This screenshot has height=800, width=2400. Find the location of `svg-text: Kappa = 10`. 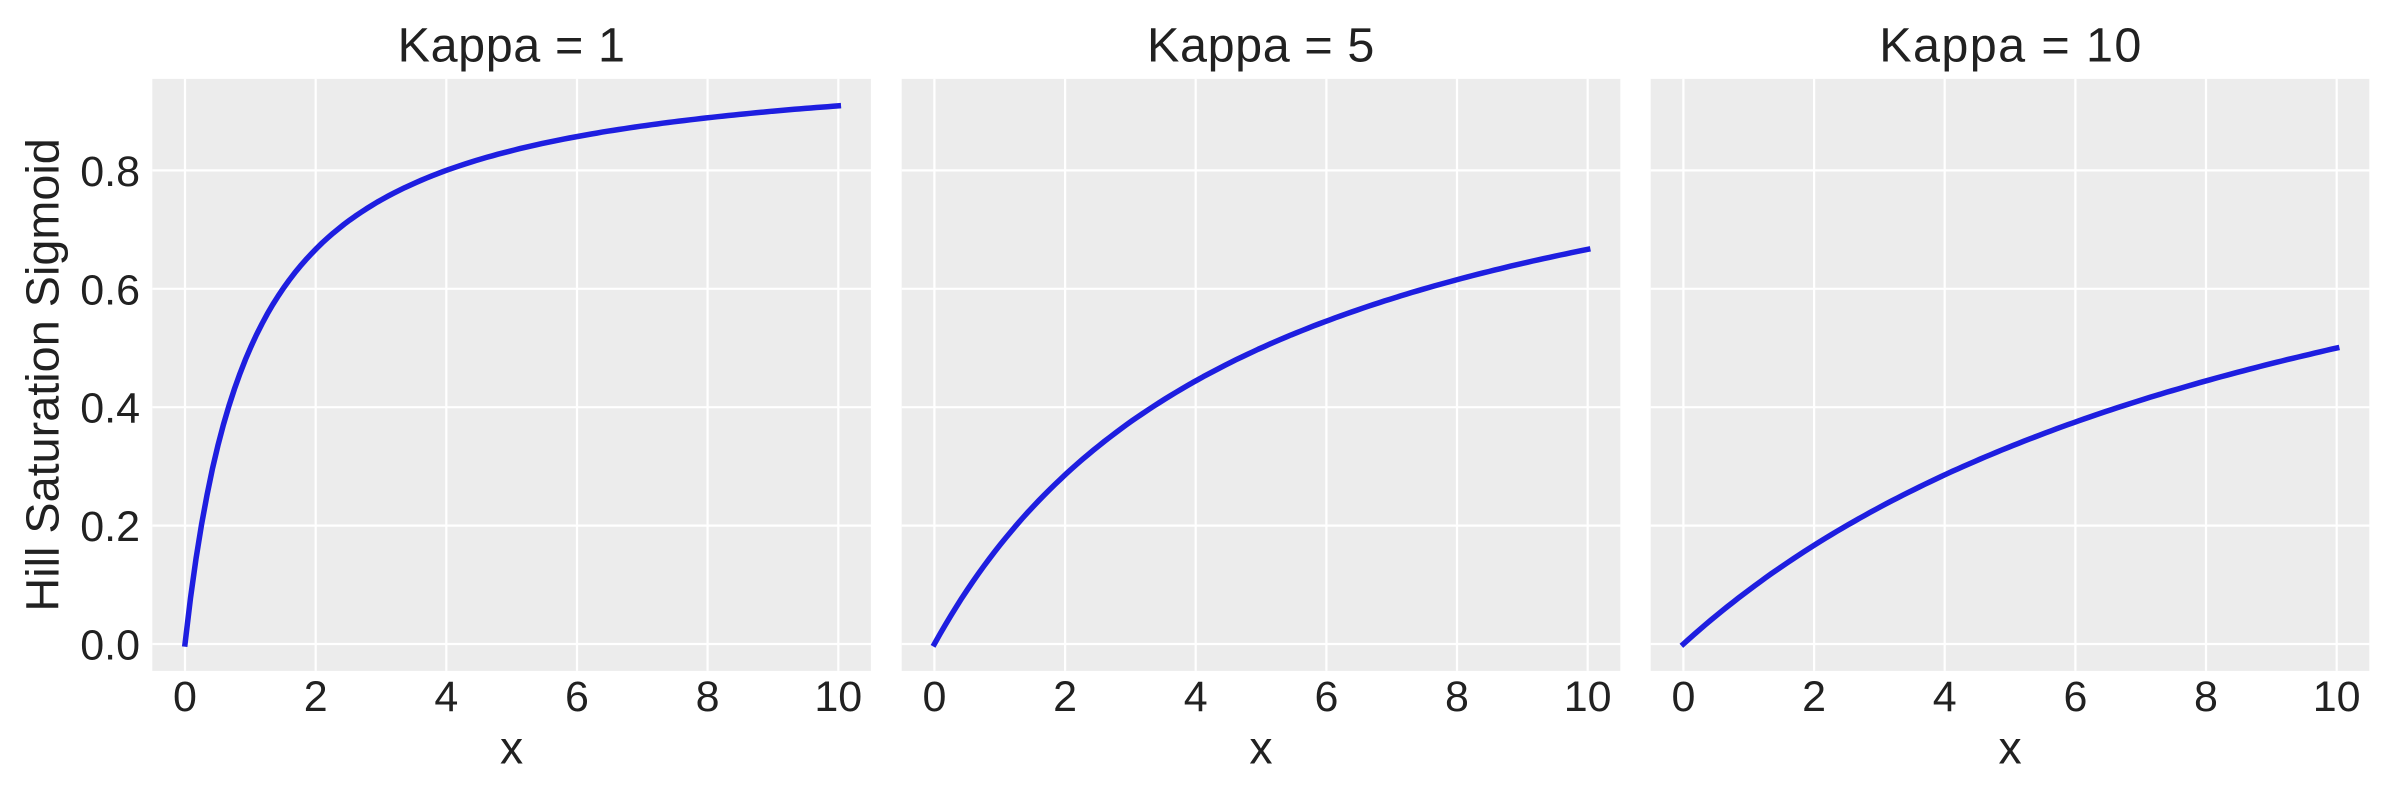

svg-text: Kappa = 10 is located at coordinates (2010, 46).